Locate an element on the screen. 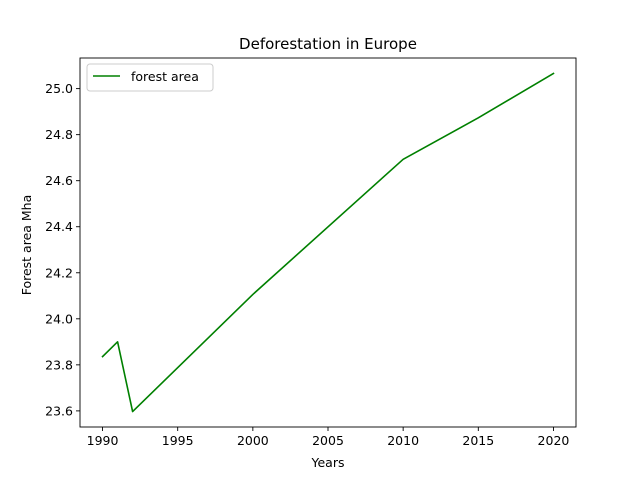 This screenshot has height=480, width=640. x-tick-label: 2005 is located at coordinates (328, 440).